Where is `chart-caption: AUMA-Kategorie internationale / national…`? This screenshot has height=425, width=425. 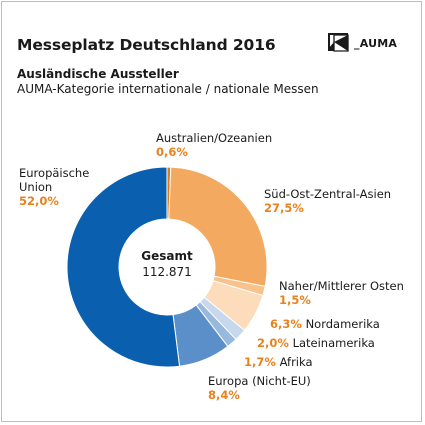
chart-caption: AUMA-Kategorie internationale / national… is located at coordinates (168, 89).